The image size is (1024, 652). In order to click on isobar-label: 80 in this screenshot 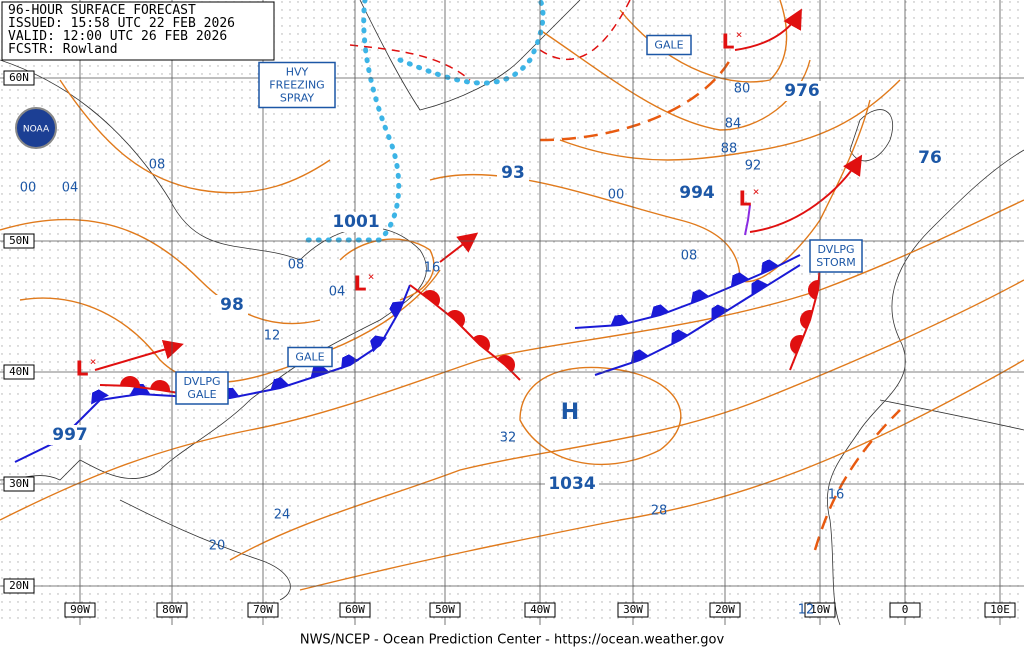, I will do `click(742, 89)`.